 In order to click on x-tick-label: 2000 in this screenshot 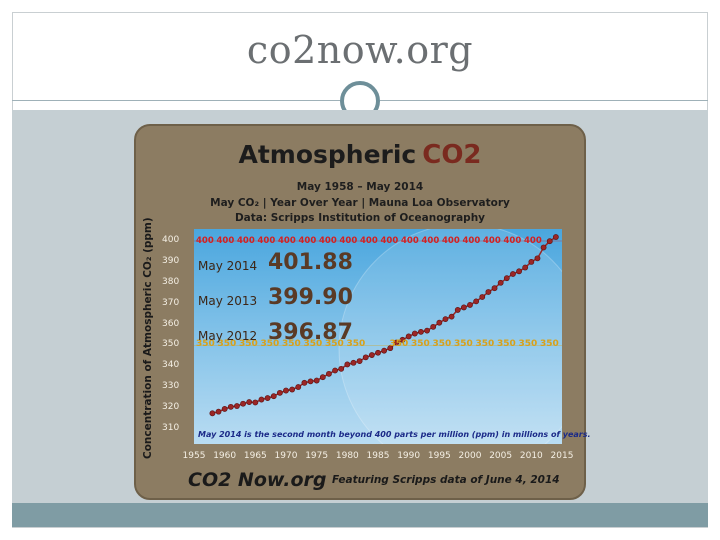, I will do `click(470, 456)`.